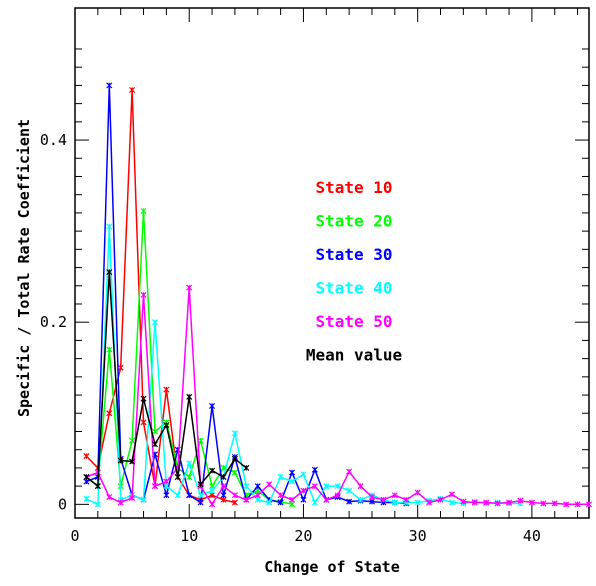 This screenshot has width=596, height=586. What do you see at coordinates (331, 567) in the screenshot?
I see `x-axis-title: Change of State` at bounding box center [331, 567].